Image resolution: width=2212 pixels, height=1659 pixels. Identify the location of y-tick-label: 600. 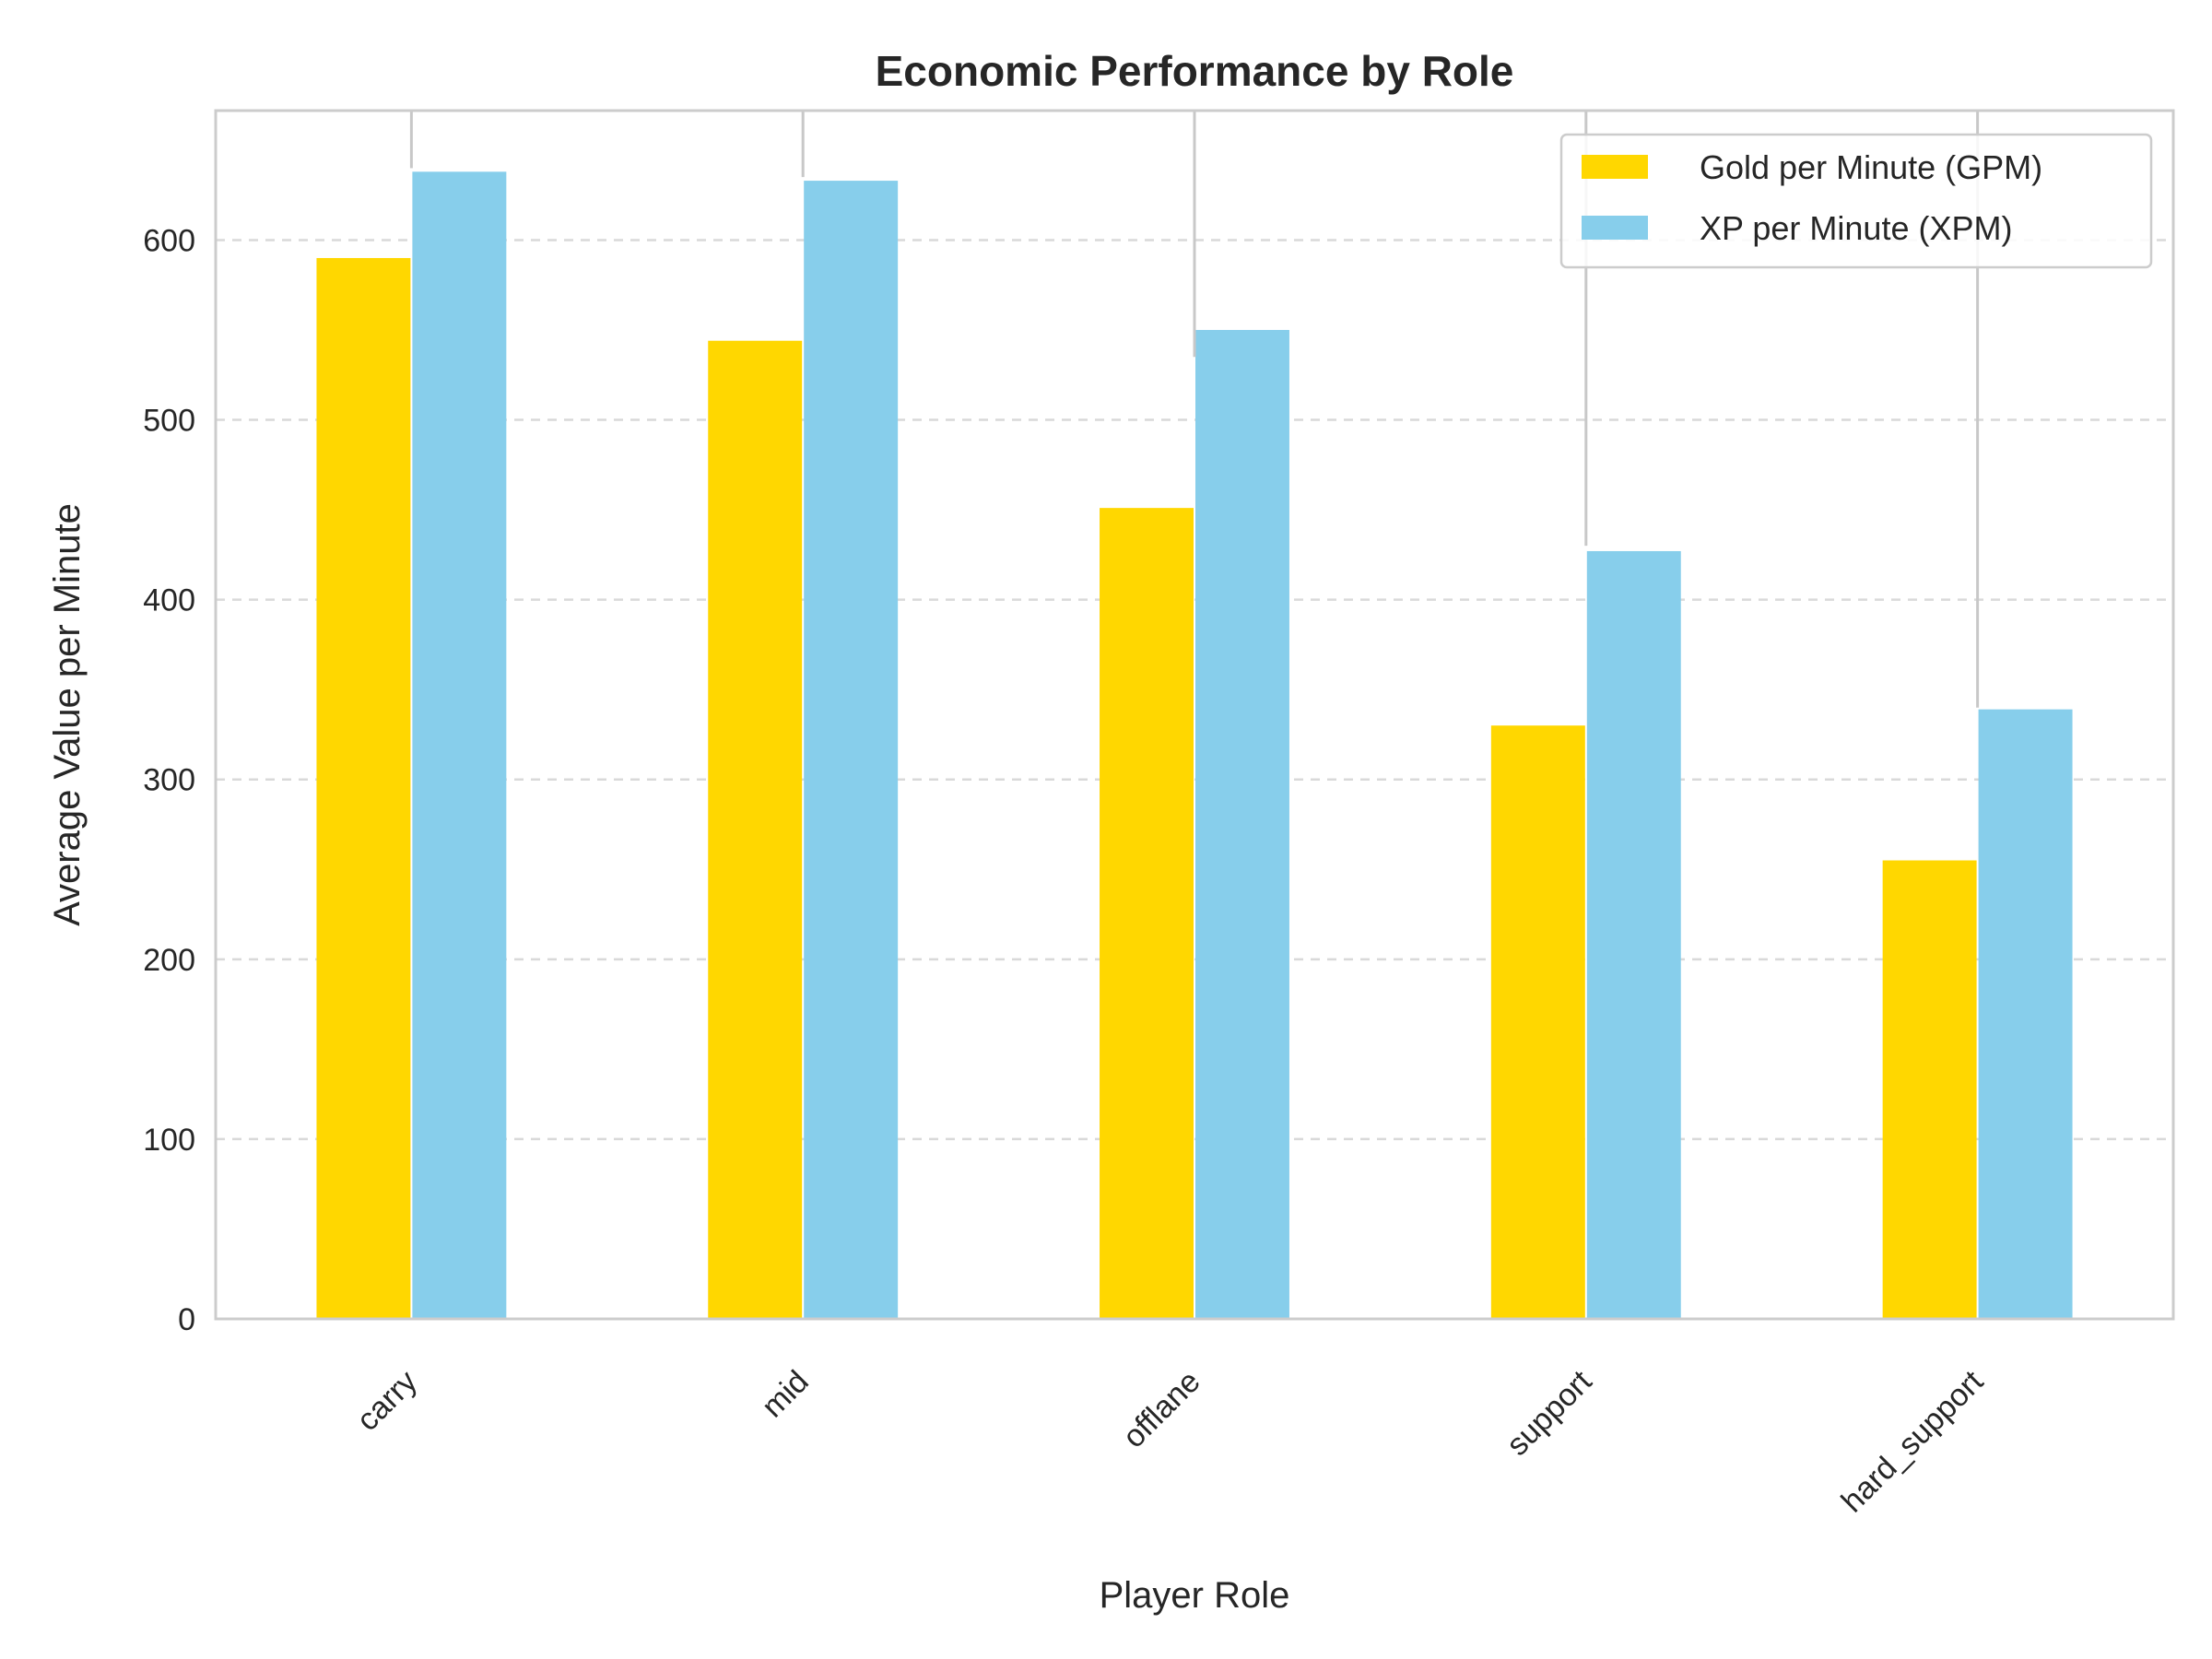
(169, 240).